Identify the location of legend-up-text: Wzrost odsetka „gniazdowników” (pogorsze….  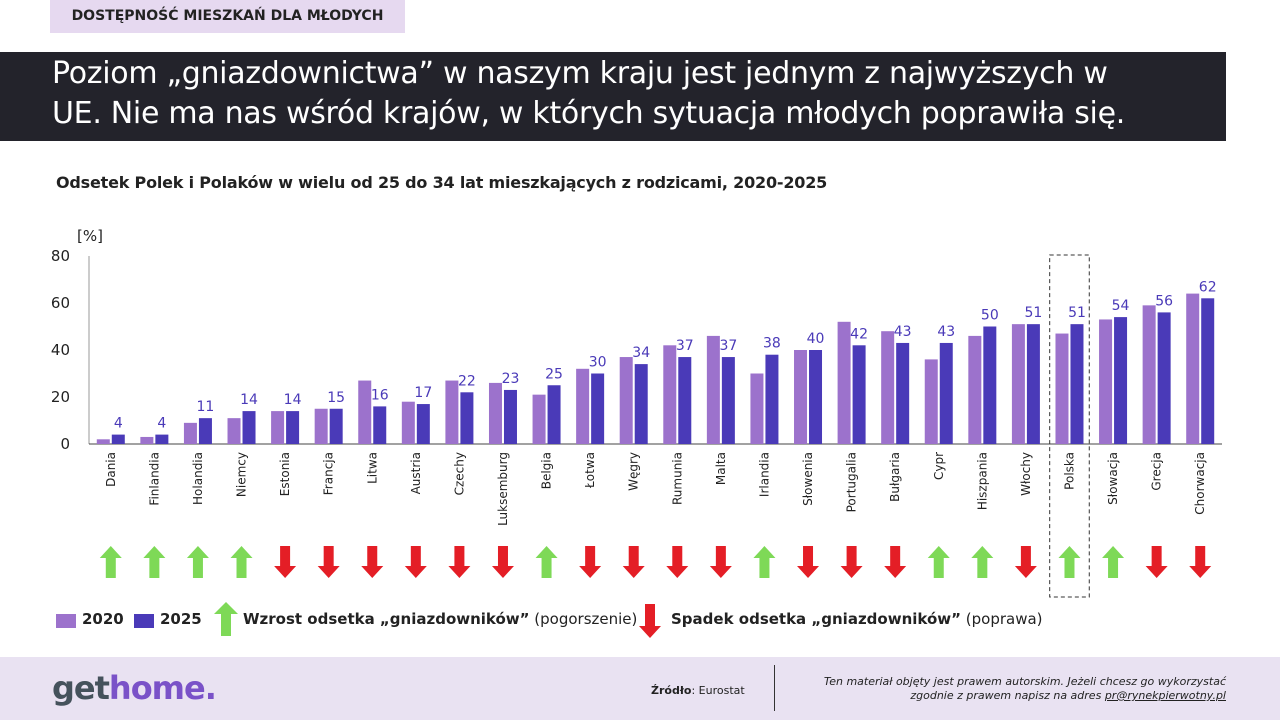
(440, 622).